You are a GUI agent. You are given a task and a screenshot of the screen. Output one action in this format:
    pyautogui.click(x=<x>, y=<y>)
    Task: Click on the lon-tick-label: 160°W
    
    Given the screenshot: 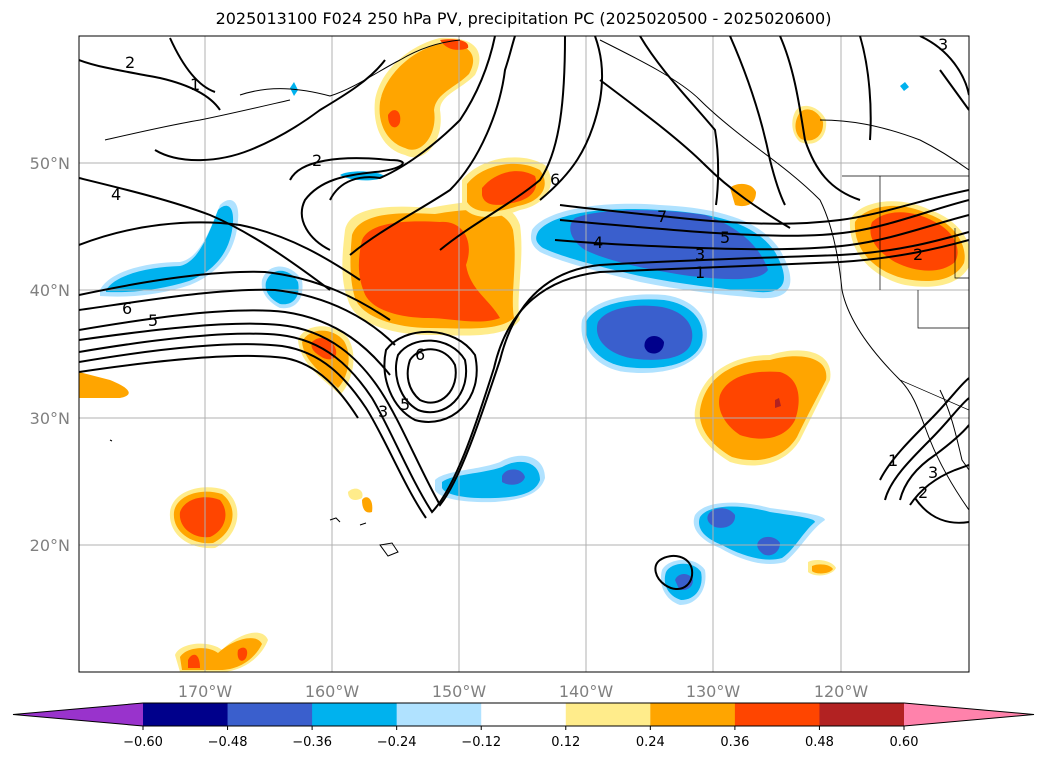 What is the action you would take?
    pyautogui.click(x=332, y=691)
    